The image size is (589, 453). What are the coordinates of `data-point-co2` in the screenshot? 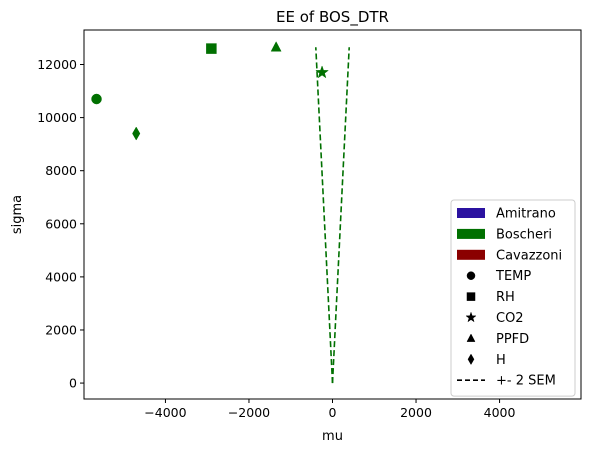 It's located at (322, 72).